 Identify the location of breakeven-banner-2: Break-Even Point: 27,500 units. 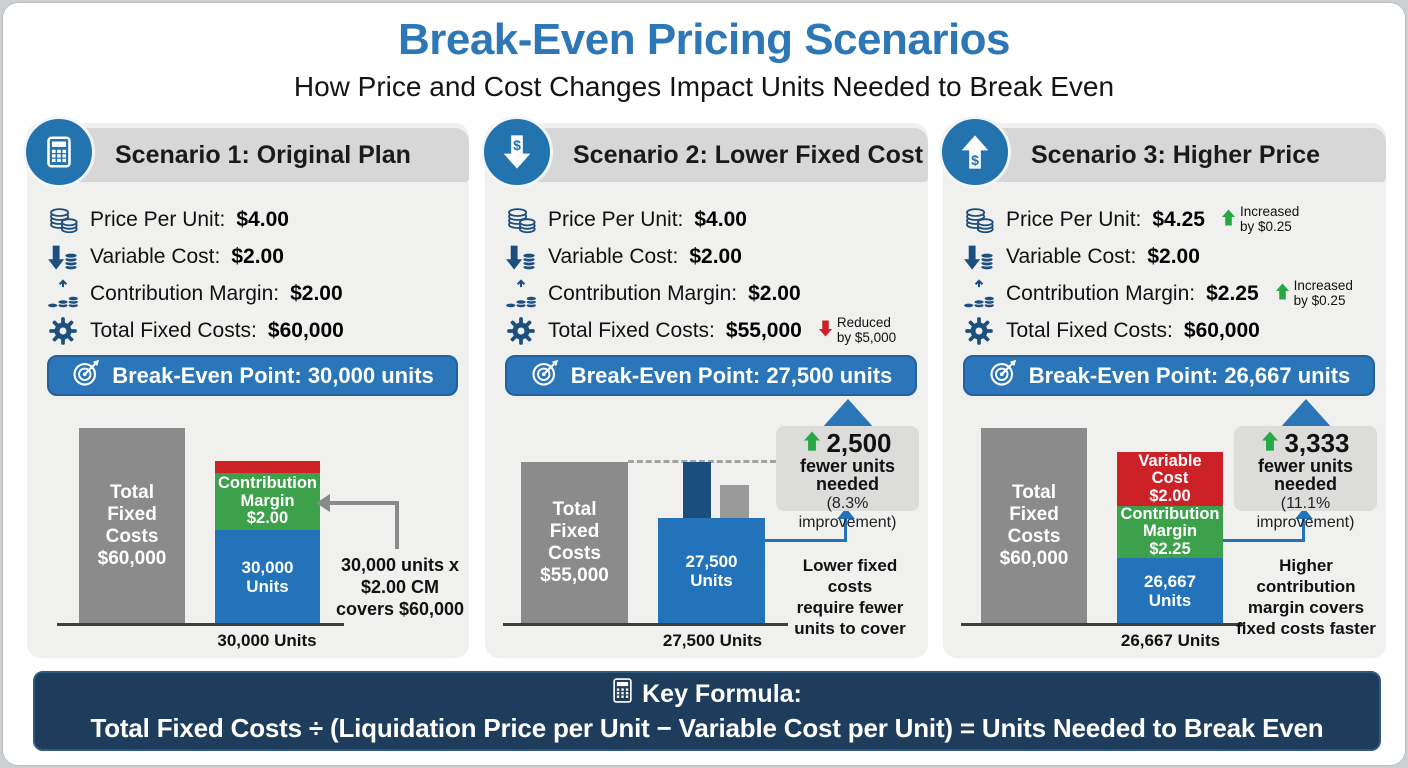
(711, 375).